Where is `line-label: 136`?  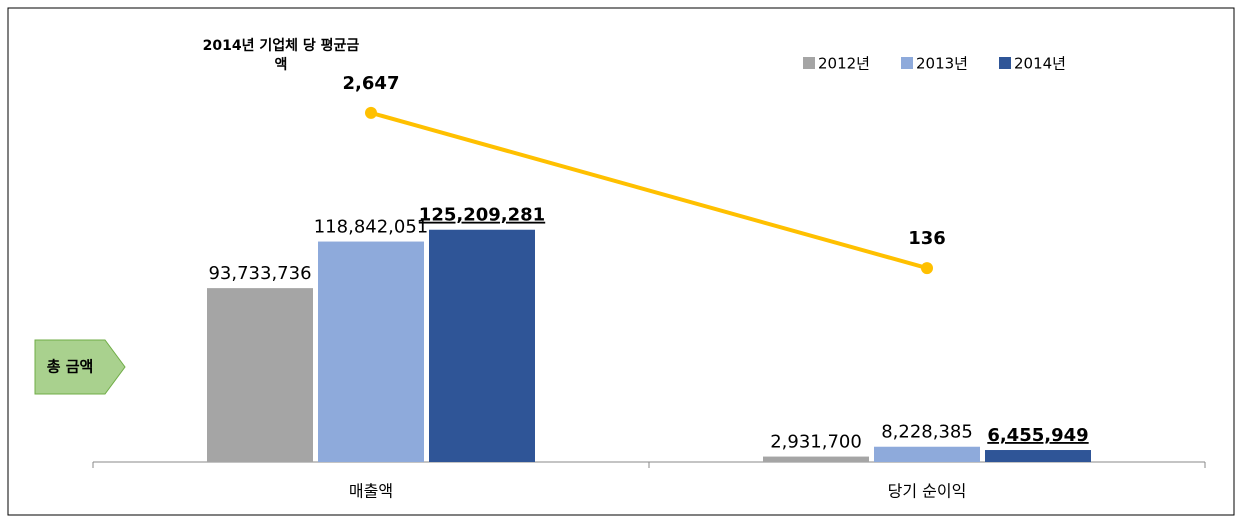
line-label: 136 is located at coordinates (927, 238).